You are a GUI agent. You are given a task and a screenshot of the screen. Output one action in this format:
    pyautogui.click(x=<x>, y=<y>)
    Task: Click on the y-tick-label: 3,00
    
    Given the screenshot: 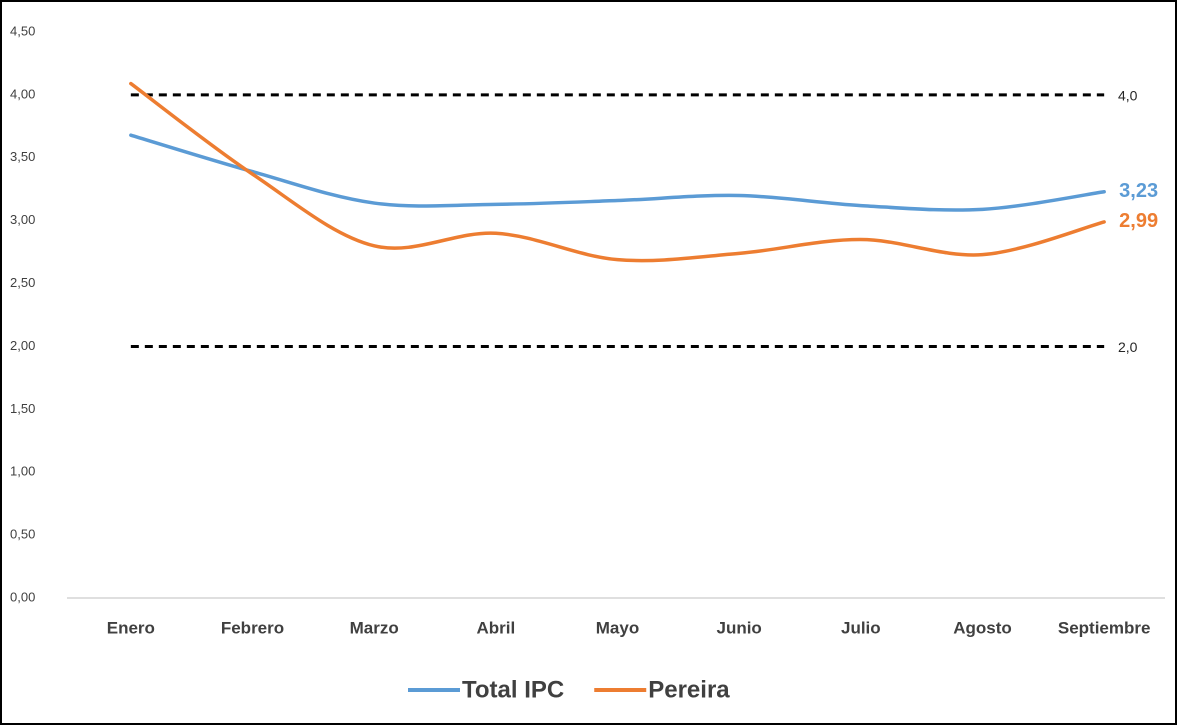 What is the action you would take?
    pyautogui.click(x=22, y=219)
    